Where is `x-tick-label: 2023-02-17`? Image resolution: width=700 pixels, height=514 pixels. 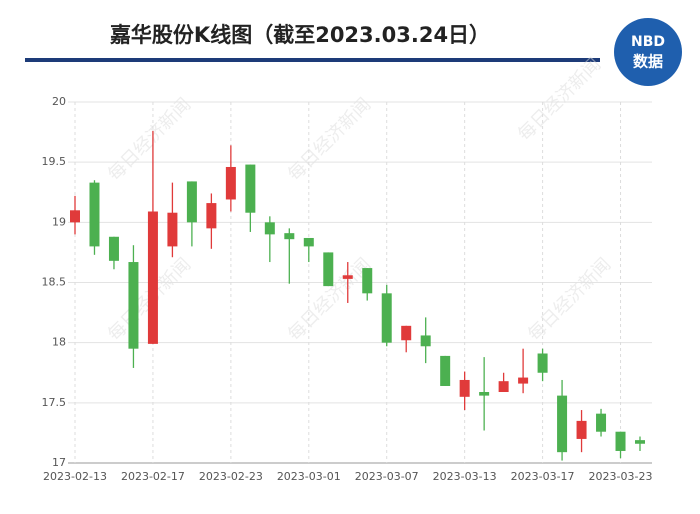 x-tick-label: 2023-02-17 is located at coordinates (153, 476).